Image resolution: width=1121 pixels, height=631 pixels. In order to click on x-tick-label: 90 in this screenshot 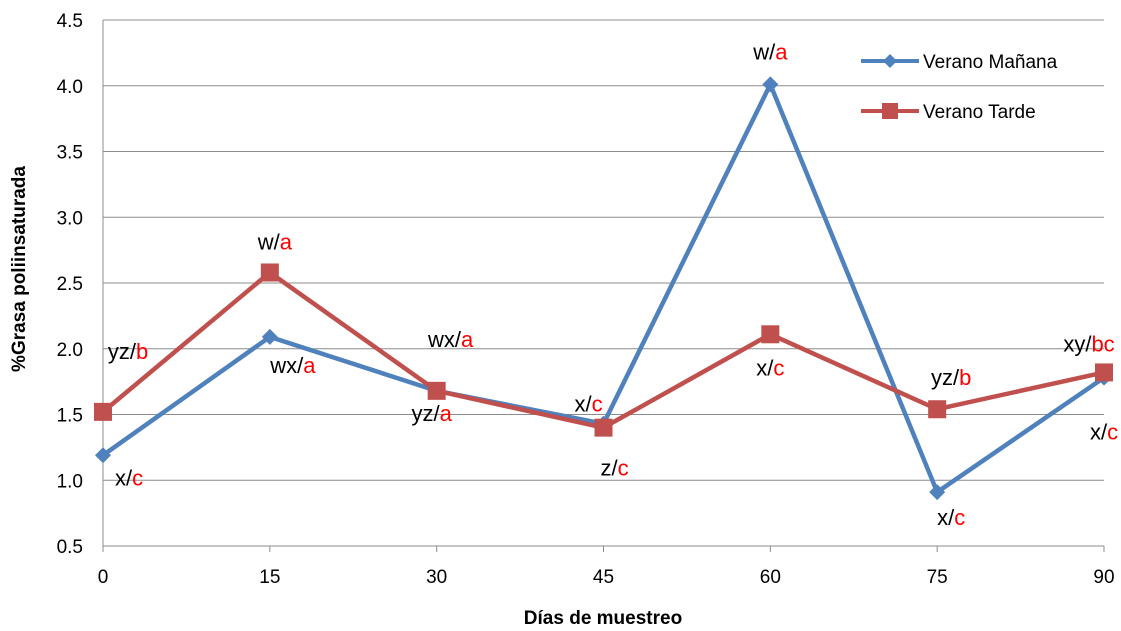, I will do `click(1103, 577)`.